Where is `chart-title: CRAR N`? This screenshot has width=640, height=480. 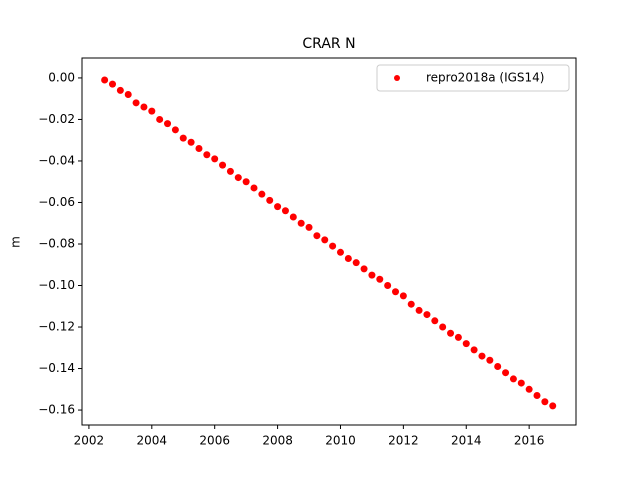
chart-title: CRAR N is located at coordinates (328, 44).